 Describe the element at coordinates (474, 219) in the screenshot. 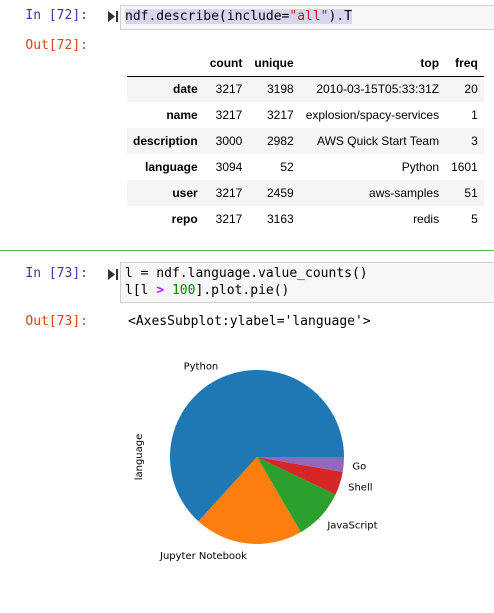

I see `cell-freq: 5` at that location.